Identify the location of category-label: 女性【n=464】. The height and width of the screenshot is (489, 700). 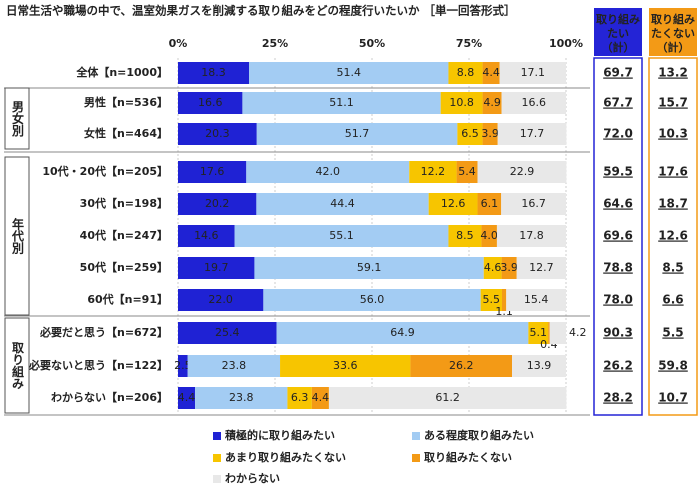
(126, 133).